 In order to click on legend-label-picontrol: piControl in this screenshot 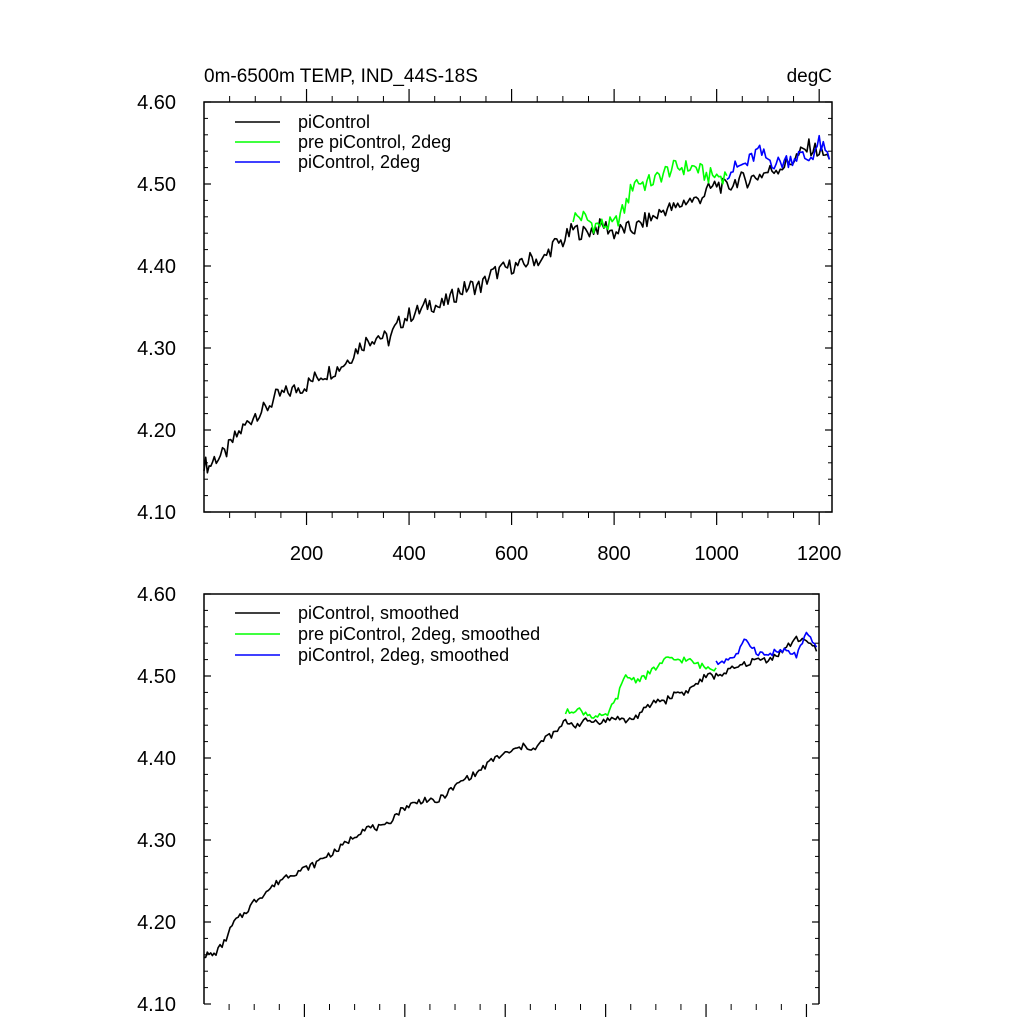, I will do `click(334, 122)`.